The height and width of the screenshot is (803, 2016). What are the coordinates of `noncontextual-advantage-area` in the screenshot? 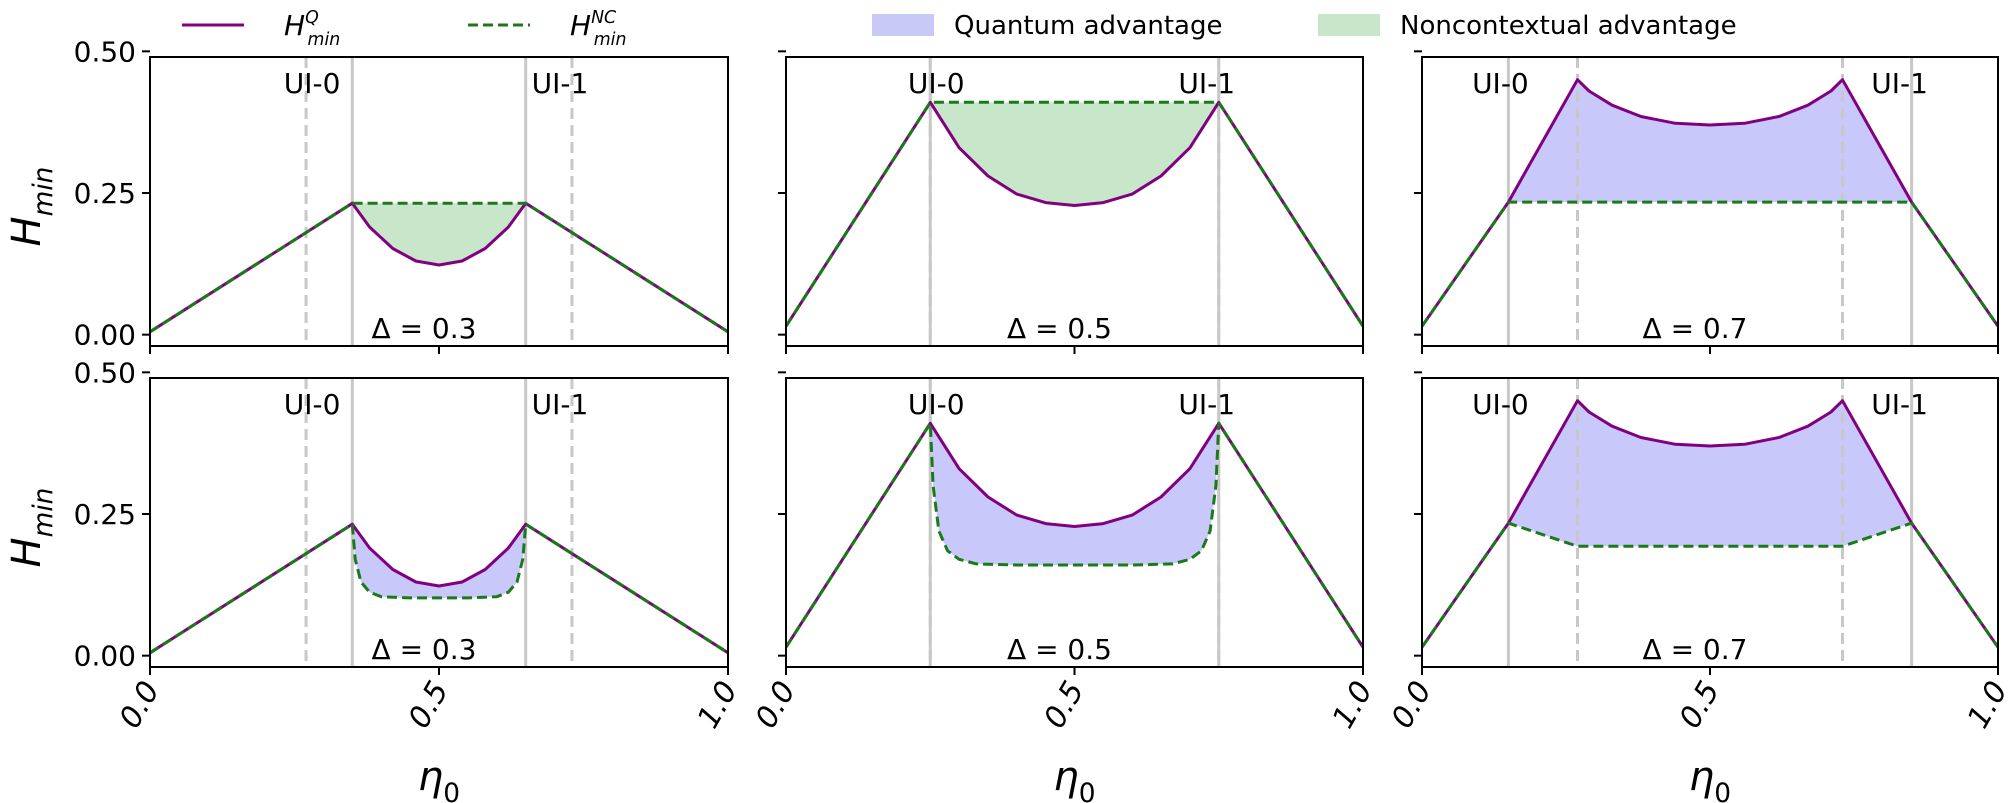 It's located at (1074, 154).